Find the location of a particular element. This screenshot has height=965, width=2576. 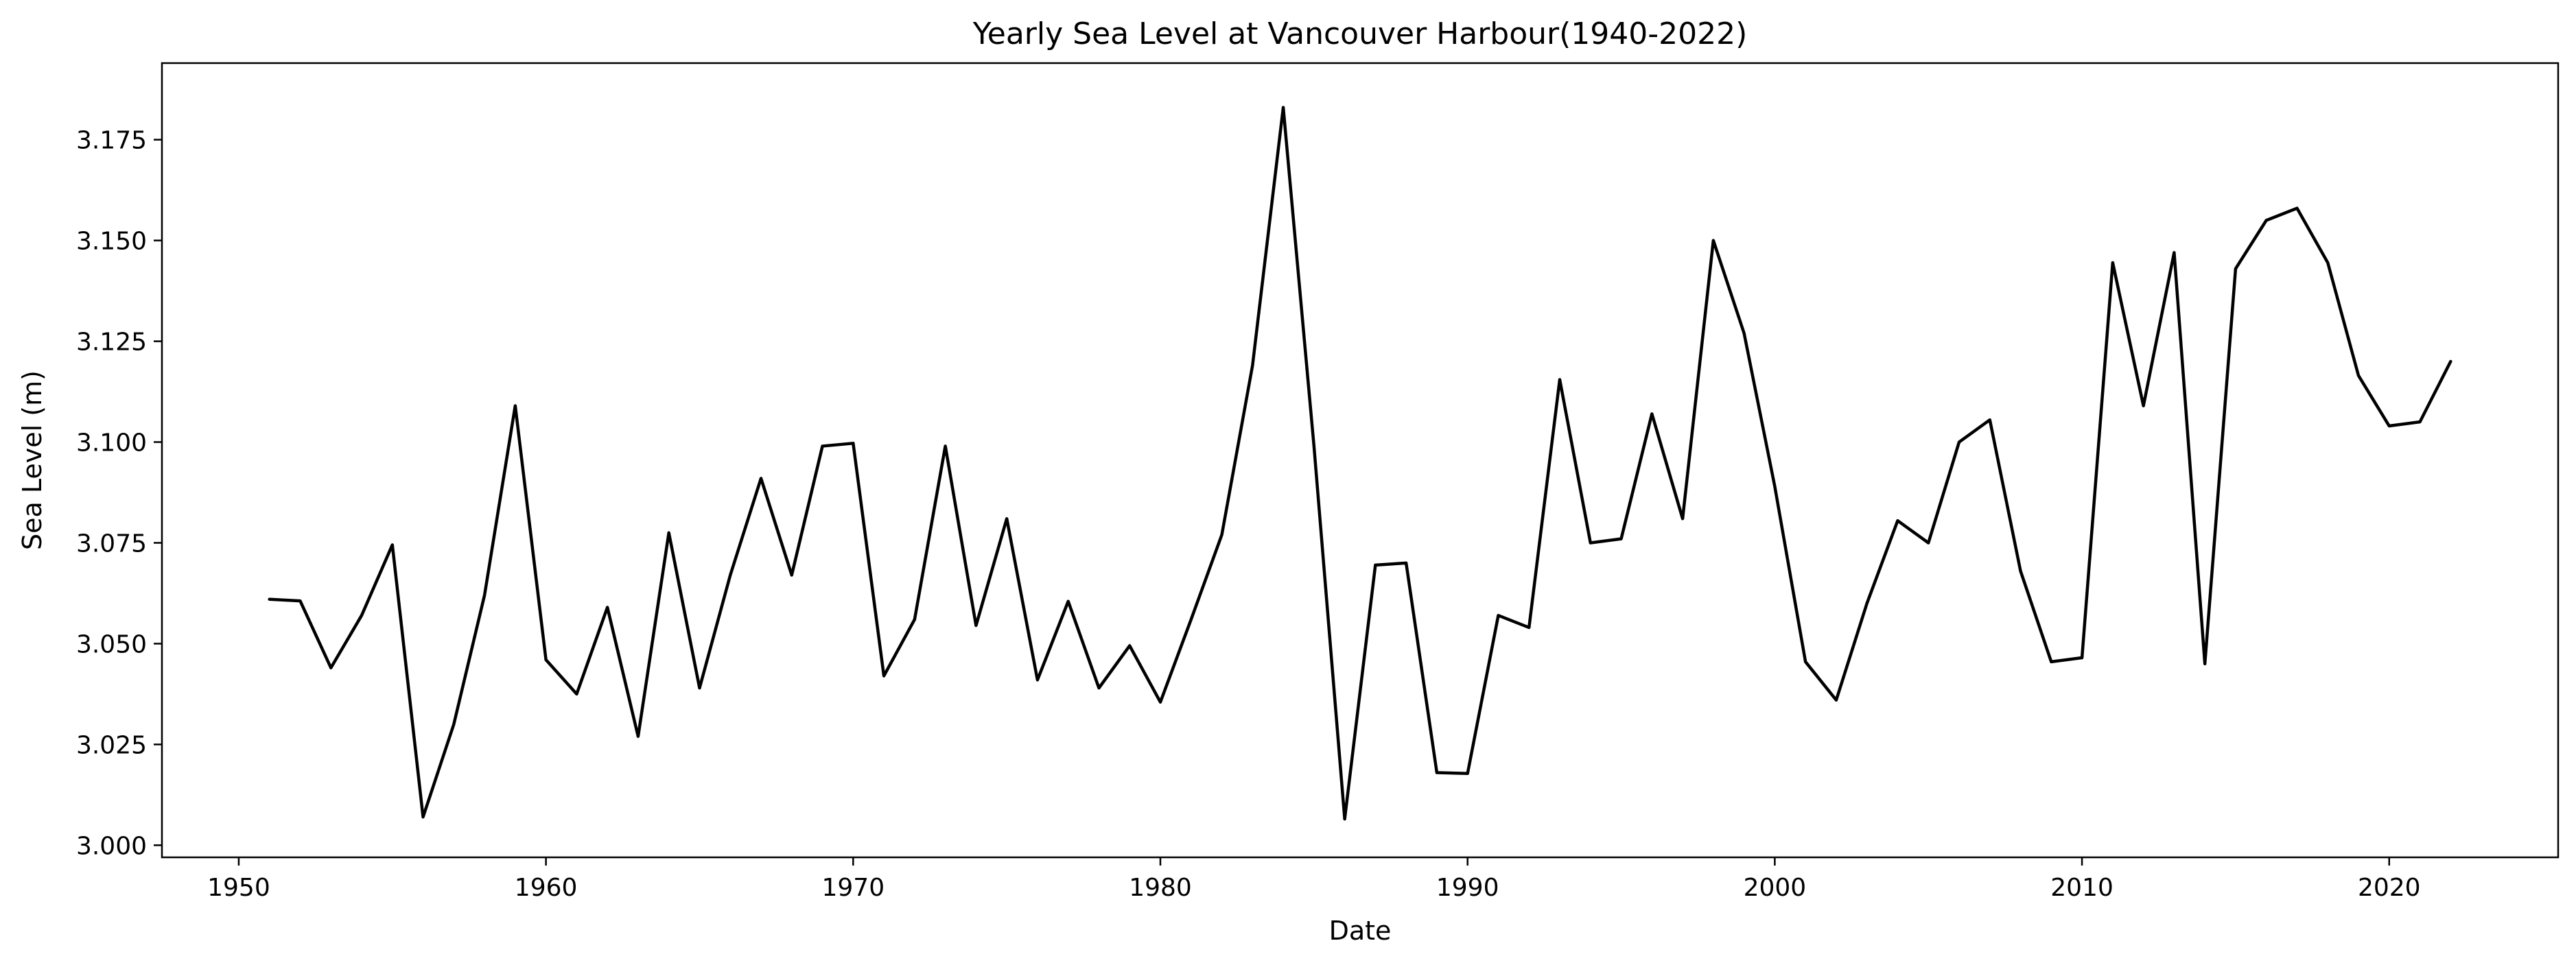

x-tick-label: 1970 is located at coordinates (853, 888).